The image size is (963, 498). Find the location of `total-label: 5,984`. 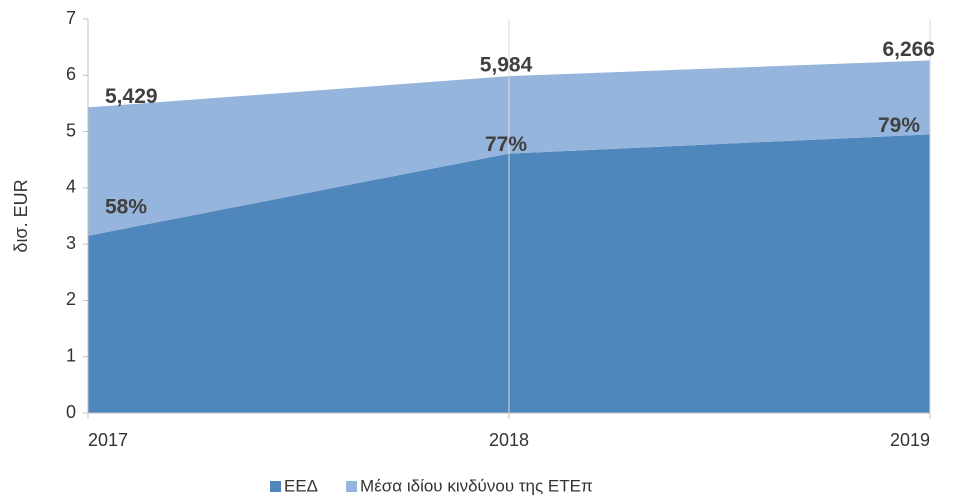

total-label: 5,984 is located at coordinates (506, 65).